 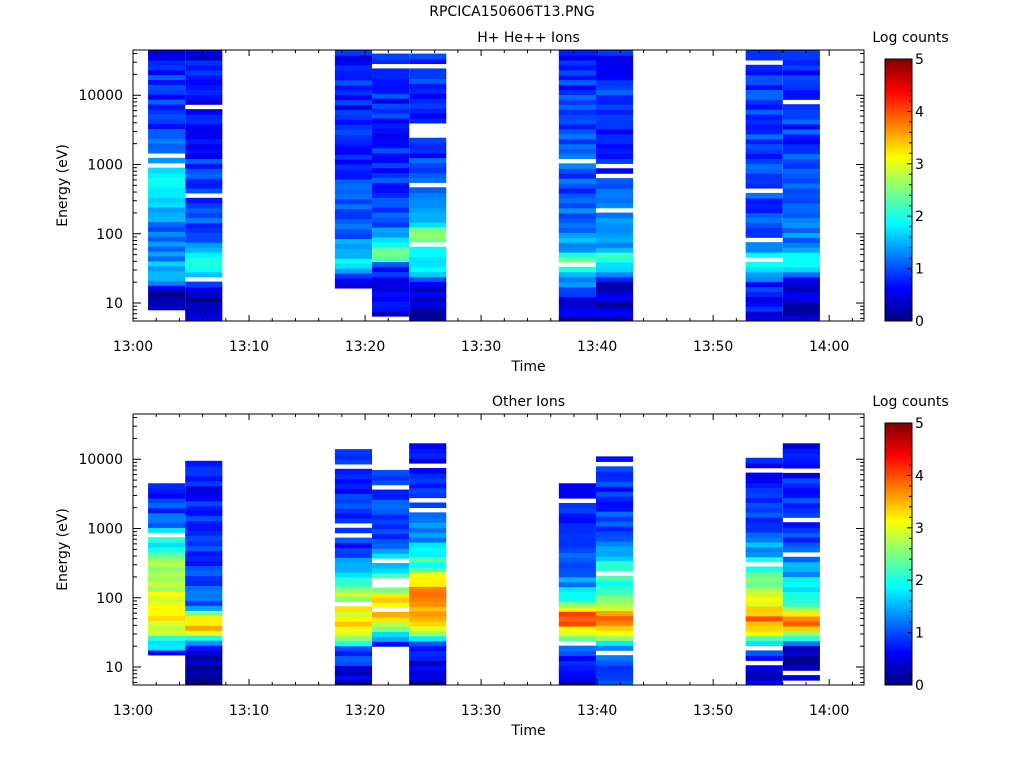 What do you see at coordinates (63, 549) in the screenshot?
I see `panel2-ylabel: Energy (eV)` at bounding box center [63, 549].